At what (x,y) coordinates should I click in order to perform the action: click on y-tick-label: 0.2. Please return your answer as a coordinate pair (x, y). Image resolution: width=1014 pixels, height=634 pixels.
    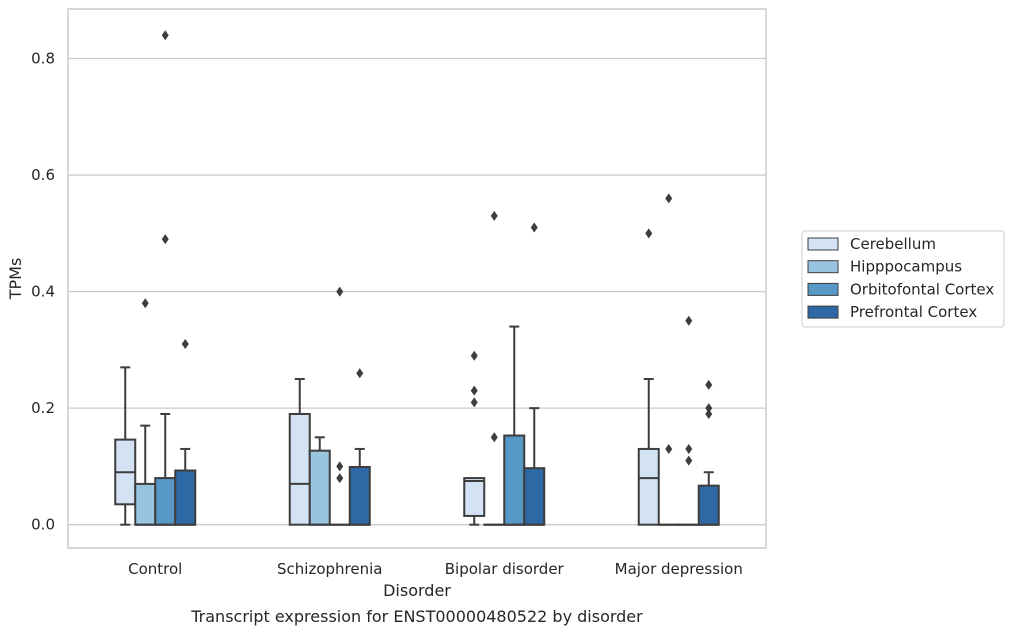
    Looking at the image, I should click on (43, 408).